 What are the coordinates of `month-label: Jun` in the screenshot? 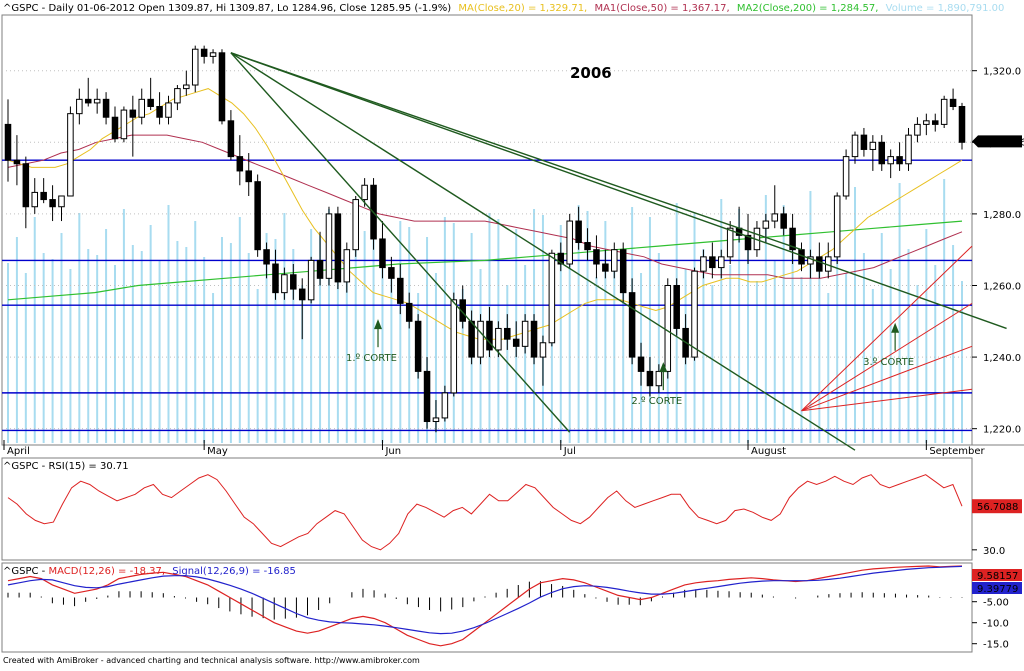 It's located at (392, 451).